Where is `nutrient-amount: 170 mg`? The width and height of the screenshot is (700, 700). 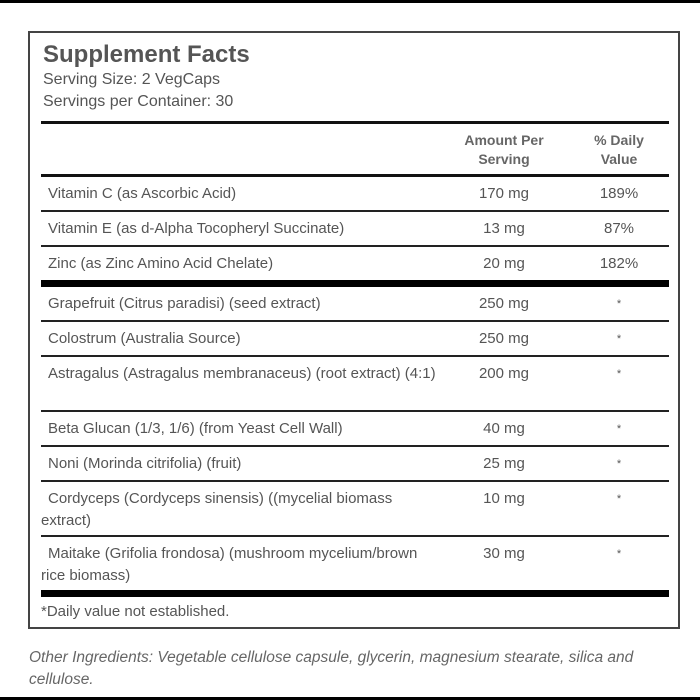
nutrient-amount: 170 mg is located at coordinates (504, 193).